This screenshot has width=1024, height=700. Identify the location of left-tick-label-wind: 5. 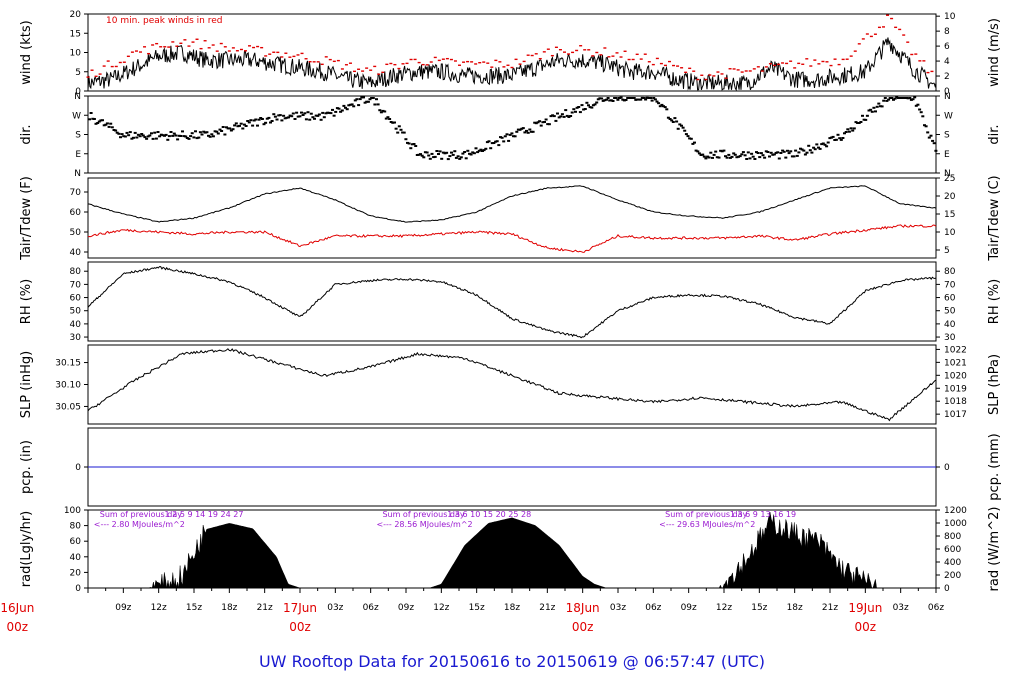
(78, 73).